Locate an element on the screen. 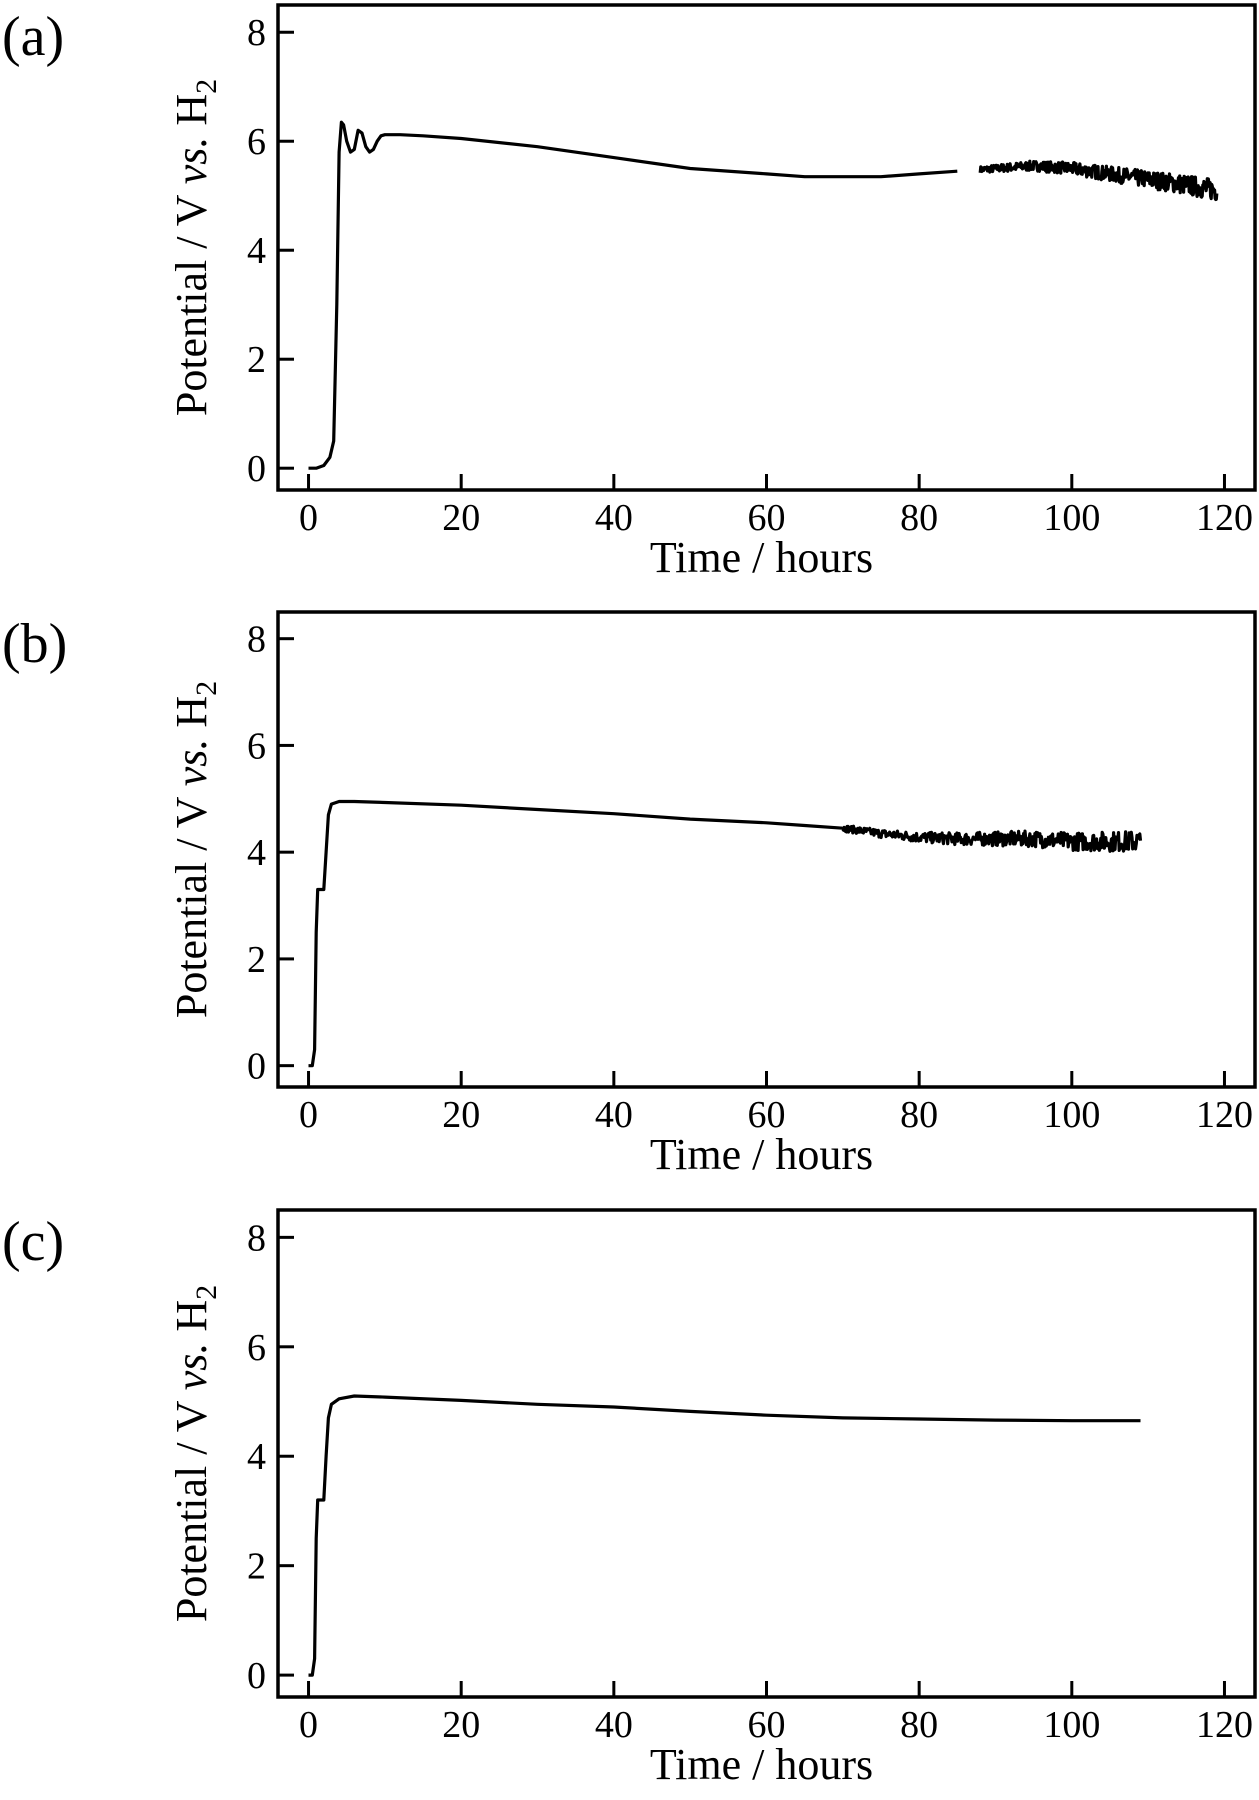  panel-label: (c) is located at coordinates (33, 1242).